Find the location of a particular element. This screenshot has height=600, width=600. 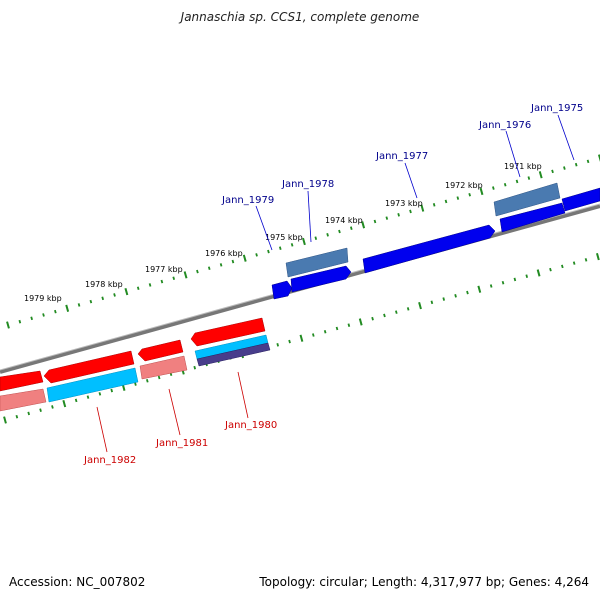

gene-shade-jann-1981 is located at coordinates (163, 367).